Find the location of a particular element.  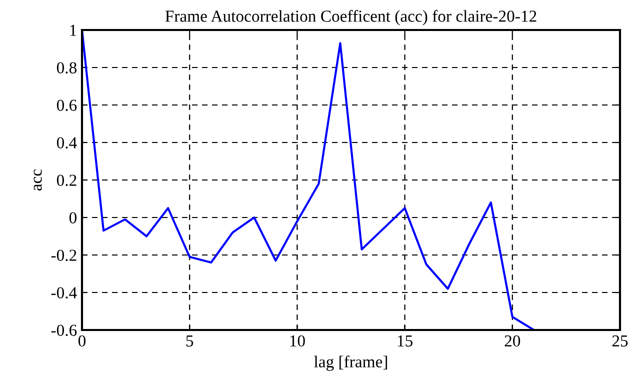

y-tick-label: -0.4 is located at coordinates (64, 293).